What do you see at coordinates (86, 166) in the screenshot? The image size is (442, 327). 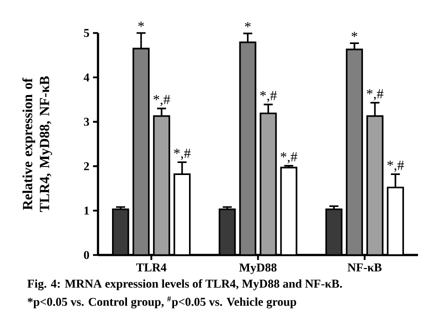 I see `y-tick-label: 2` at bounding box center [86, 166].